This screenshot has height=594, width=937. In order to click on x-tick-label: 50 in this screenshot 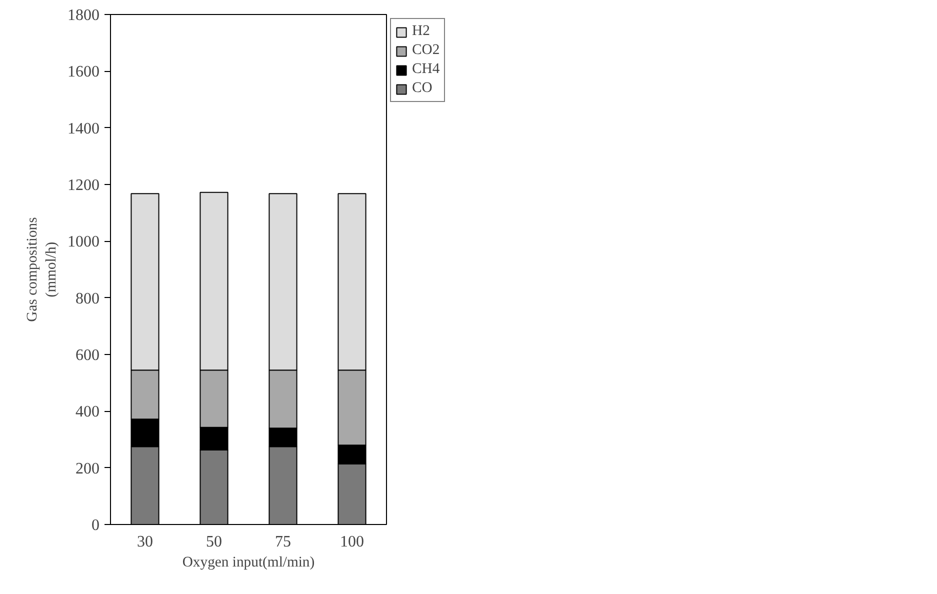, I will do `click(214, 542)`.